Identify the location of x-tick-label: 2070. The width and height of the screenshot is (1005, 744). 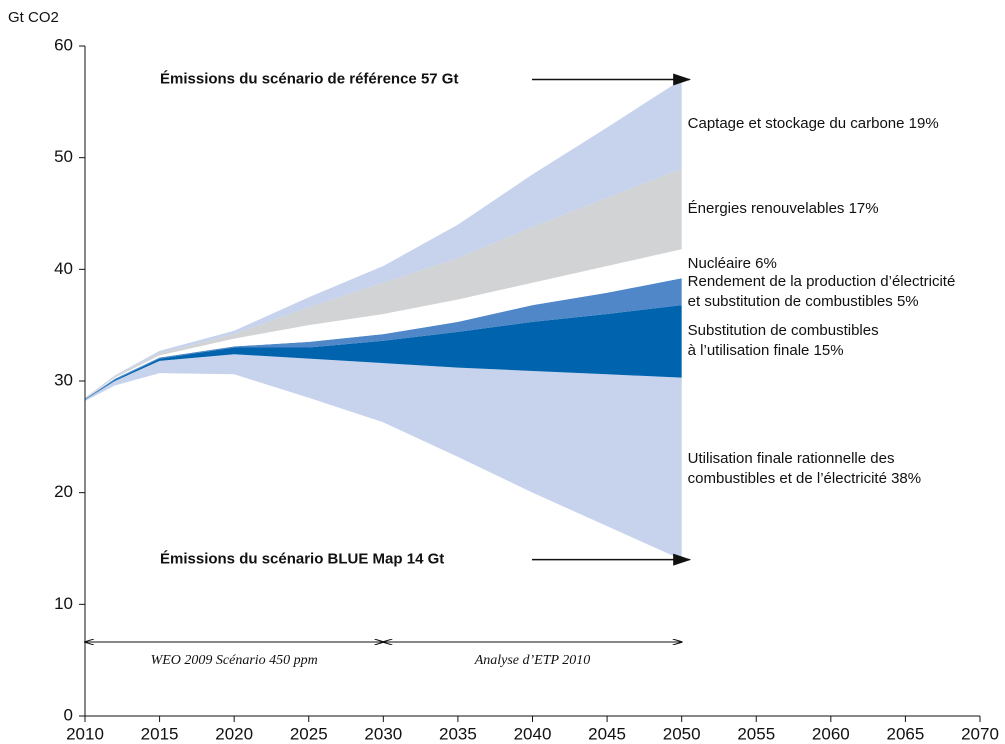
(980, 733).